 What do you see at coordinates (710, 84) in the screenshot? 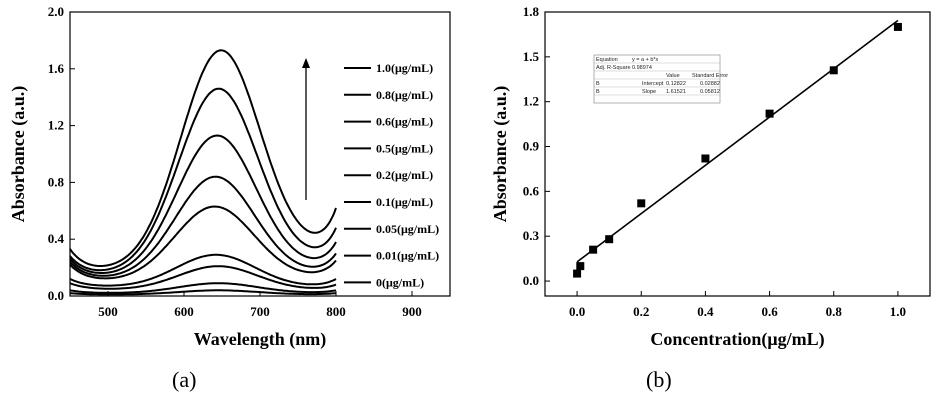
I see `fit-row-stderr: 0.02882` at bounding box center [710, 84].